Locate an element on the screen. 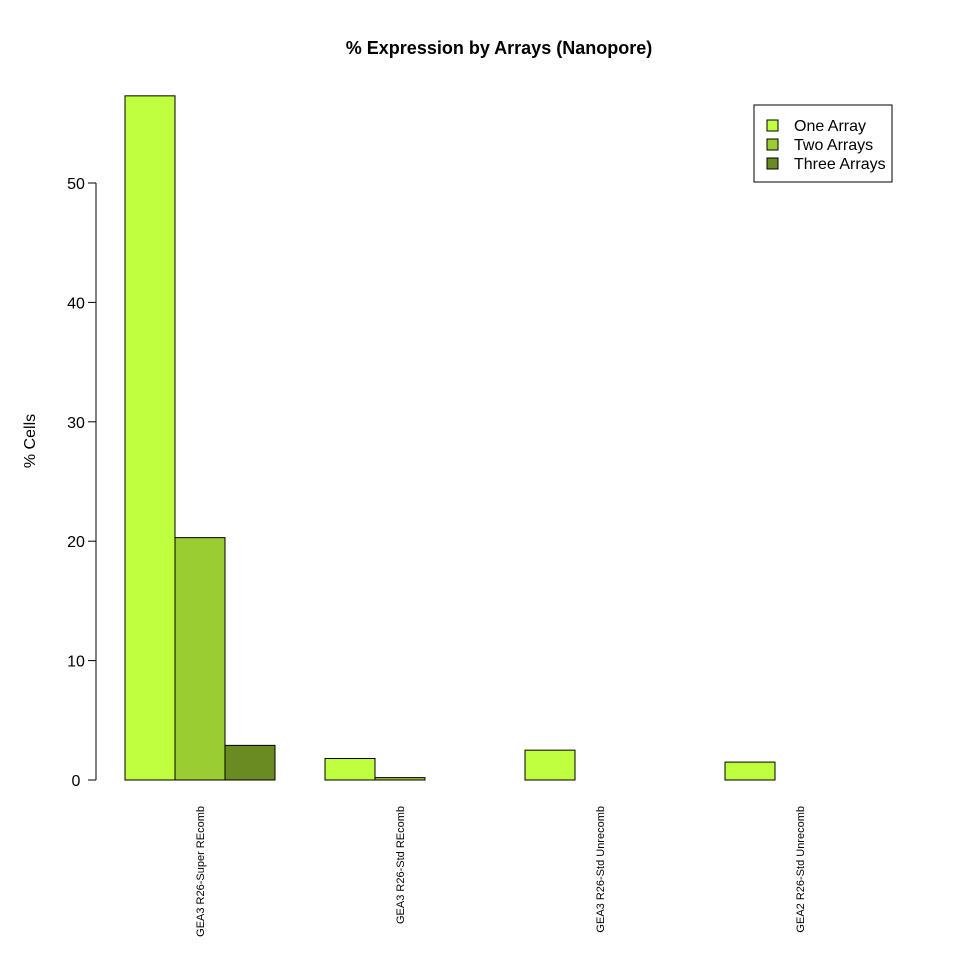  y-tick-label: 40 is located at coordinates (76, 303).